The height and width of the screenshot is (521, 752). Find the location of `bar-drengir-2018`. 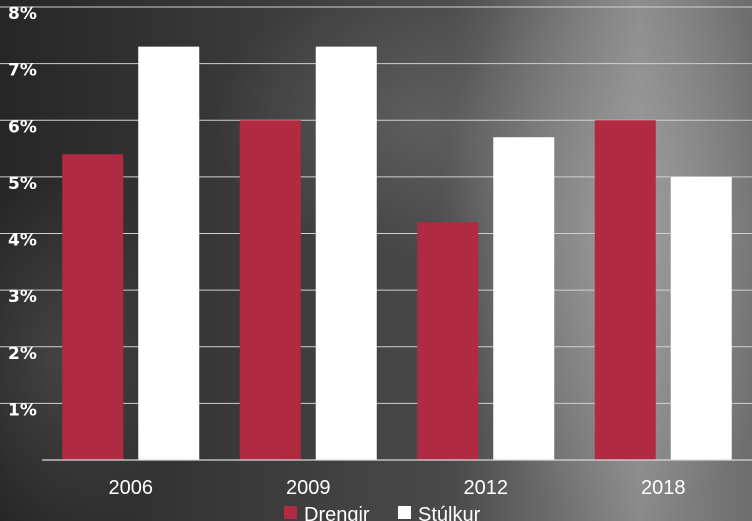

bar-drengir-2018 is located at coordinates (625, 290).